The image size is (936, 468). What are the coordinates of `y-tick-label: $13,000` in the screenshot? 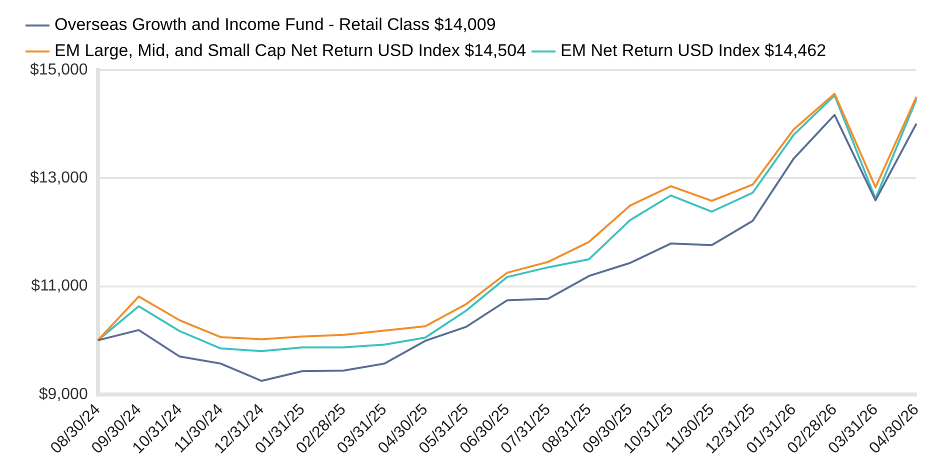 It's located at (59, 178).